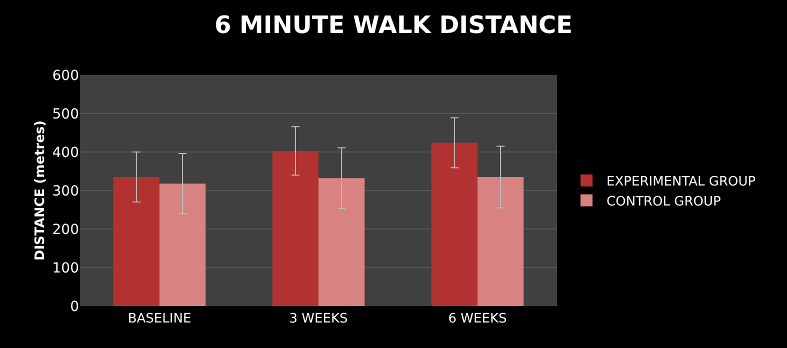 The width and height of the screenshot is (787, 348). What do you see at coordinates (318, 319) in the screenshot?
I see `x-tick-label: 3 WEEKS` at bounding box center [318, 319].